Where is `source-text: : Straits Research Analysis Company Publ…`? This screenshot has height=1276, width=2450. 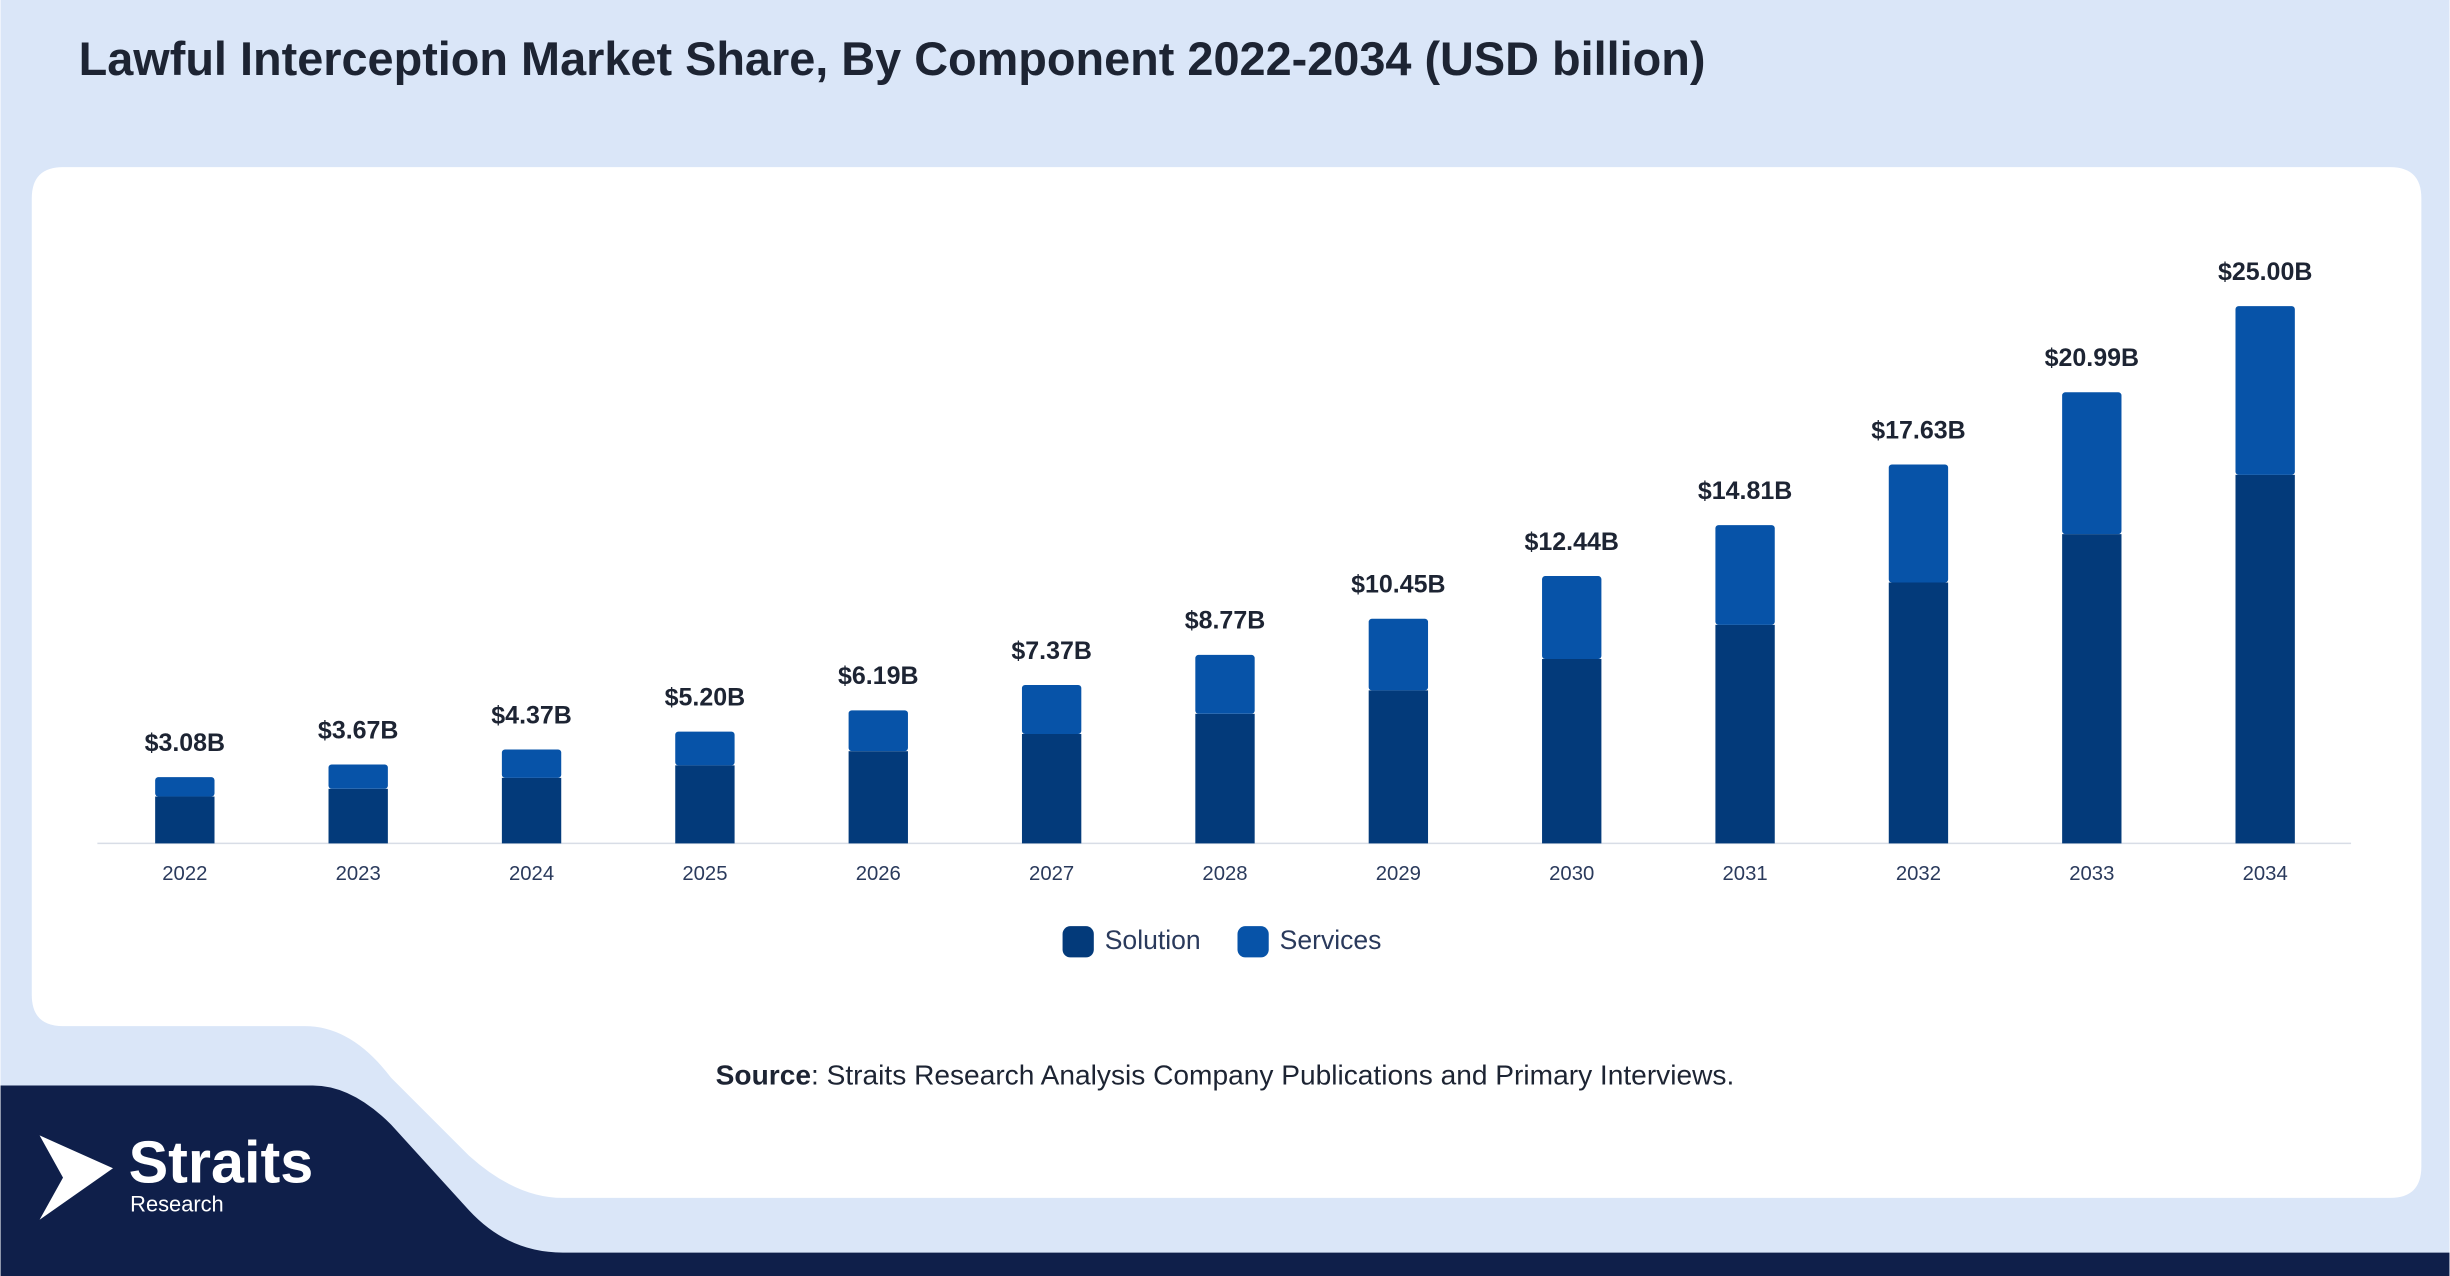
source-text: : Straits Research Analysis Company Publ… is located at coordinates (1272, 1075).